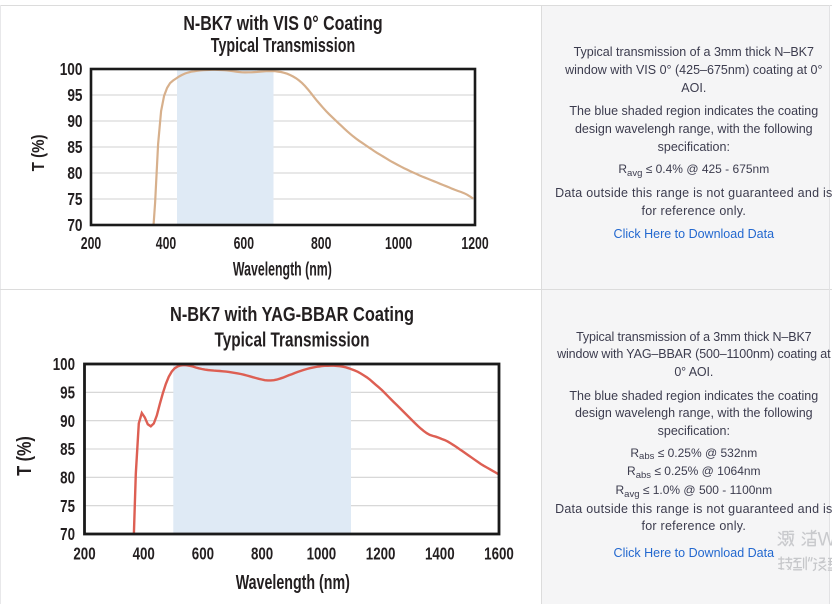 The image size is (832, 604). Describe the element at coordinates (292, 313) in the screenshot. I see `svg-text: N-BK7 with YAG-BBAR Coating` at that location.